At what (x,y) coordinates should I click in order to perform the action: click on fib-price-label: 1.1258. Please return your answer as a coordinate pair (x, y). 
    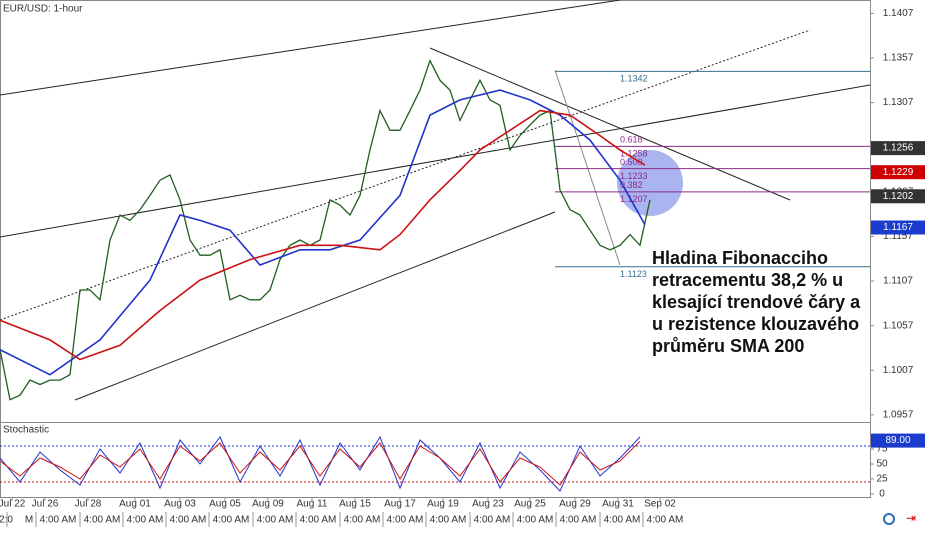
    Looking at the image, I should click on (634, 154).